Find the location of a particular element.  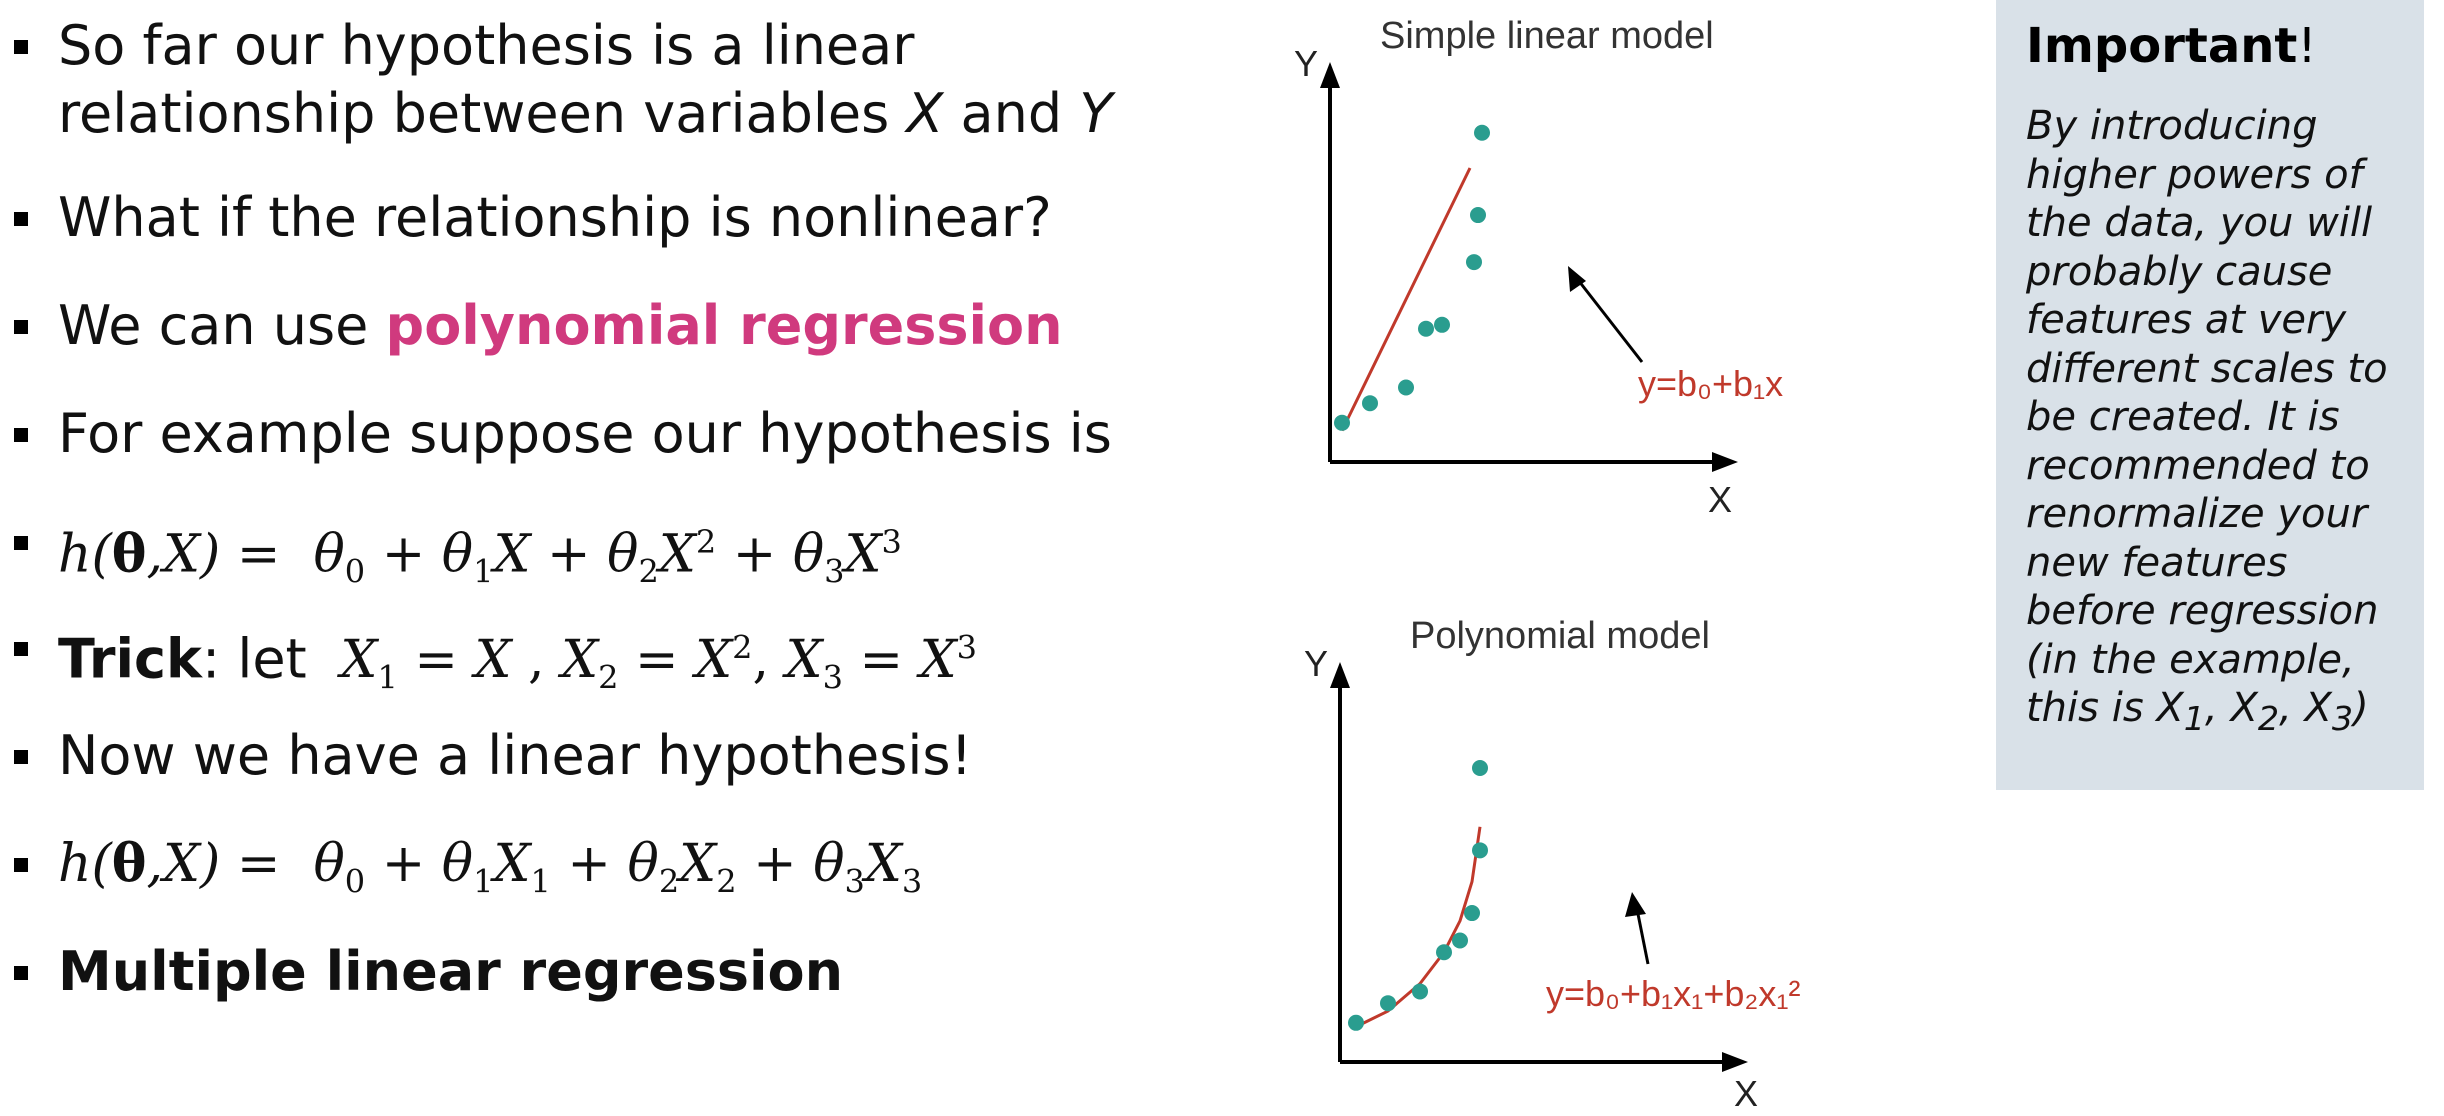

polynomial-regression-highlight: polynomial regression is located at coordinates (724, 325).